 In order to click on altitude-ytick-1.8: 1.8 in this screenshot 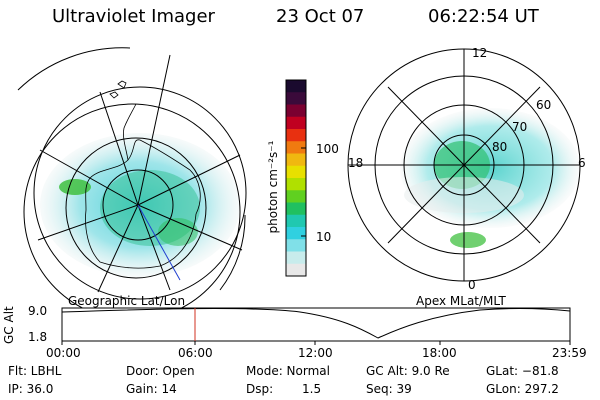, I will do `click(38, 337)`.